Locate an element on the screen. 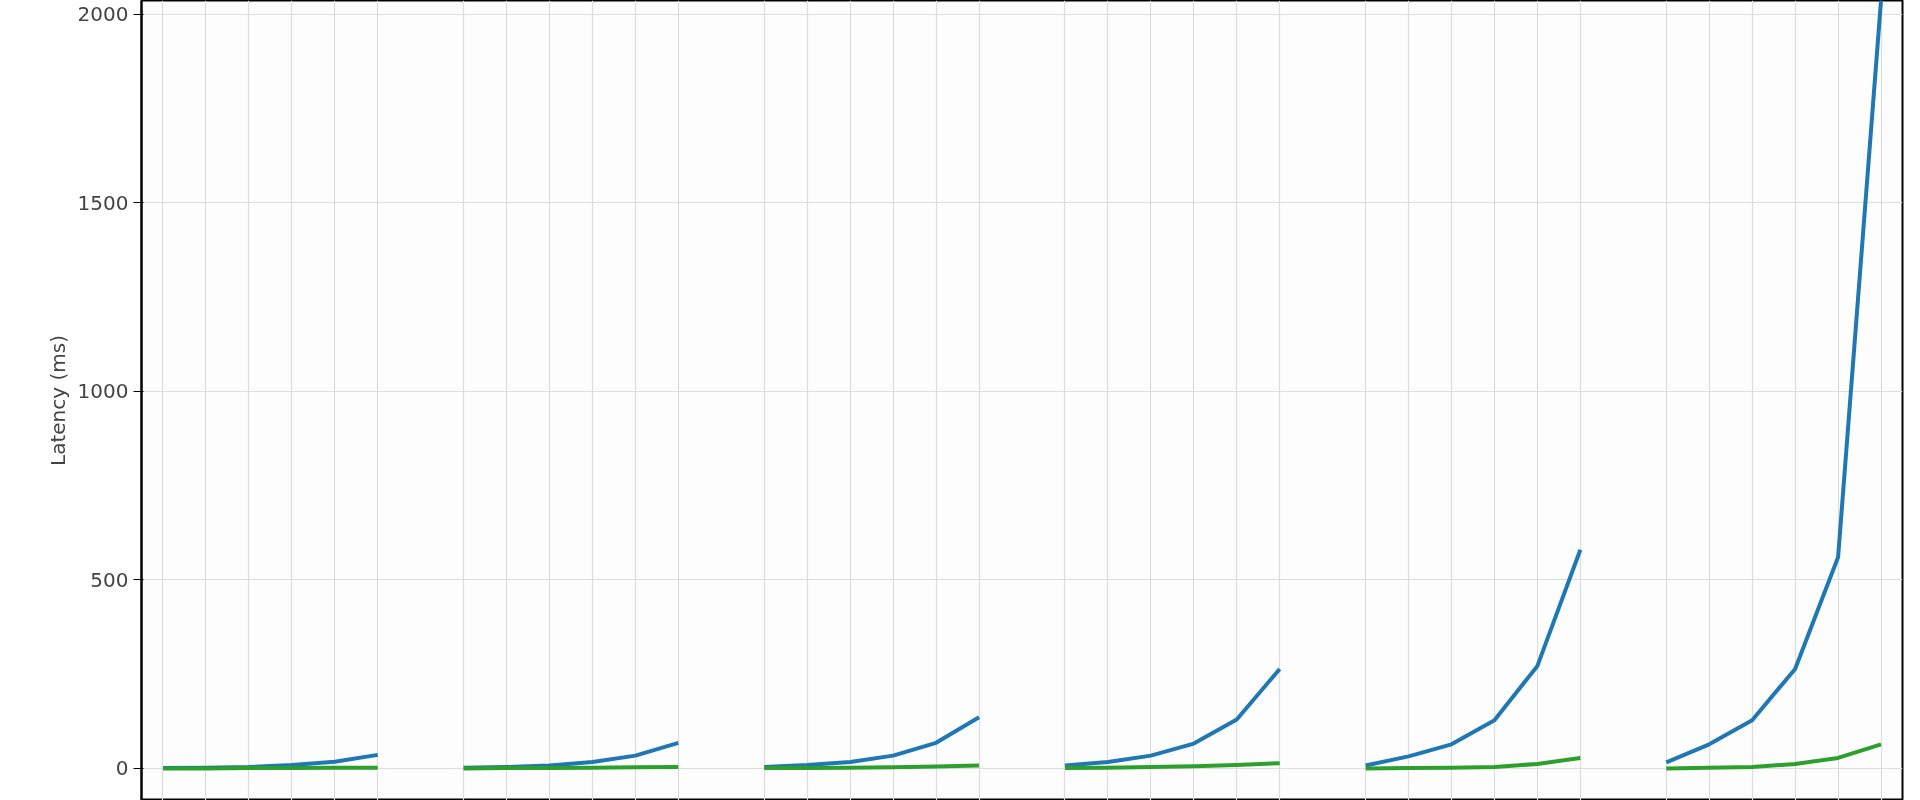 This screenshot has width=1920, height=800. y-tick-label: 1500 is located at coordinates (103, 202).